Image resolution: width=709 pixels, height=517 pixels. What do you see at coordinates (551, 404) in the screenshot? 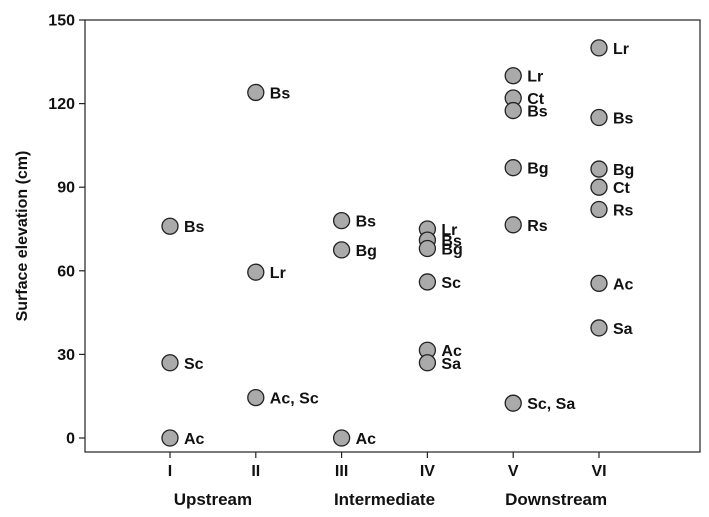
I see `data-point-label: Sc, Sa` at bounding box center [551, 404].